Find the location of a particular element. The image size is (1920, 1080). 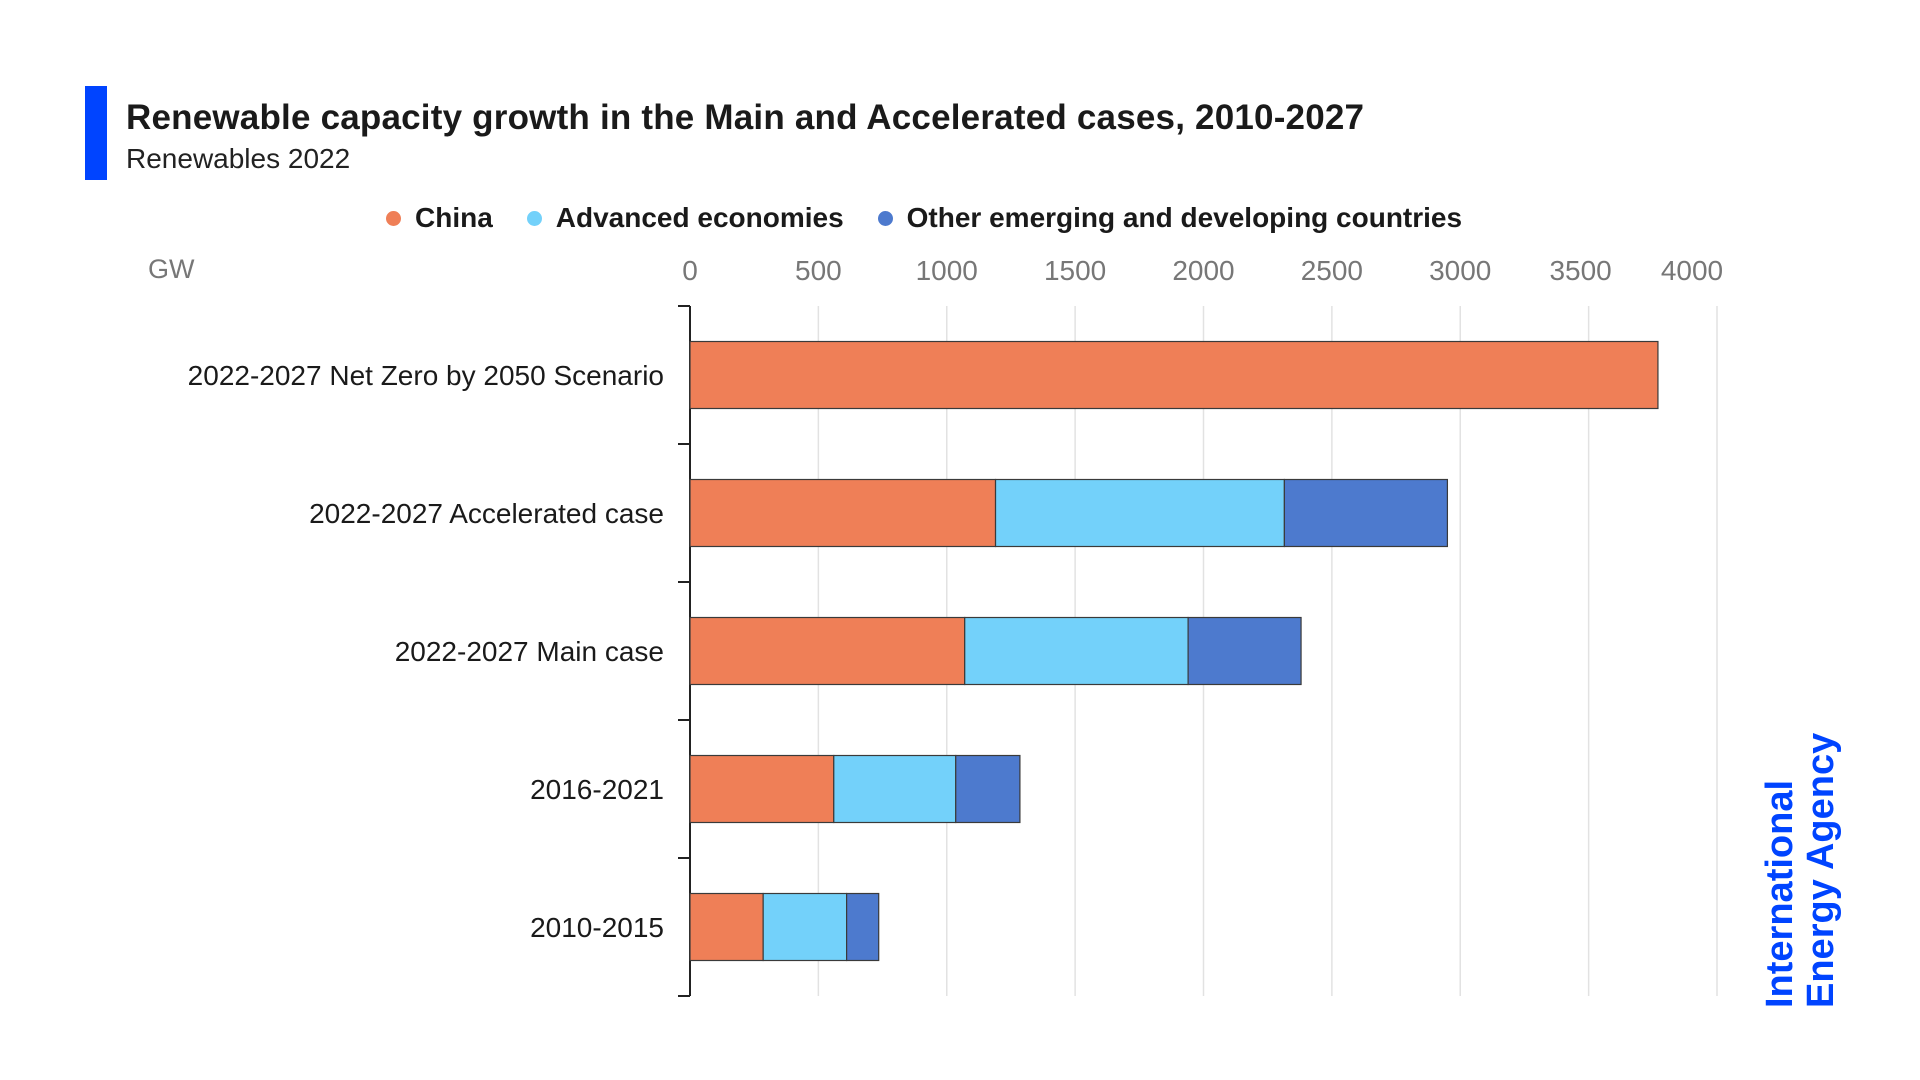

legend-label-other-emerging: Other emerging and developing countries is located at coordinates (1184, 217).